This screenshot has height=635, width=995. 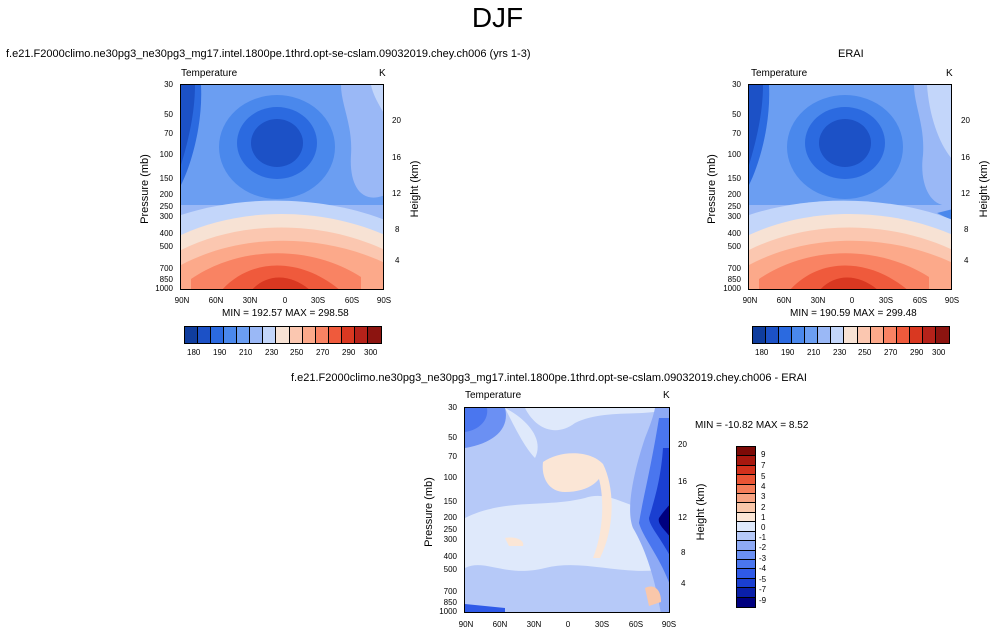 I want to click on diff-lat-tick-5: 60S, so click(x=636, y=624).